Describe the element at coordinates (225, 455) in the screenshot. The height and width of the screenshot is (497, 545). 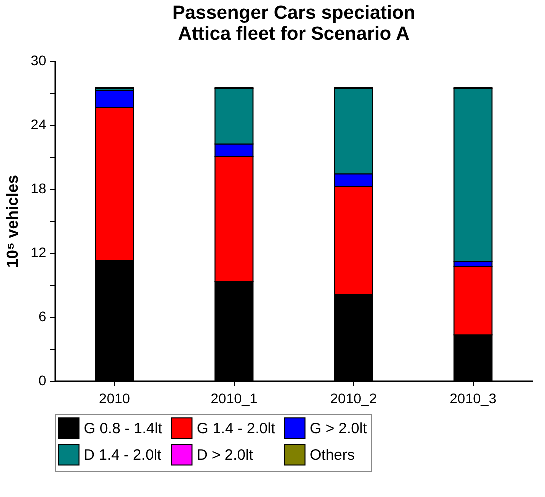
I see `legend-label: D > 2.0lt` at that location.